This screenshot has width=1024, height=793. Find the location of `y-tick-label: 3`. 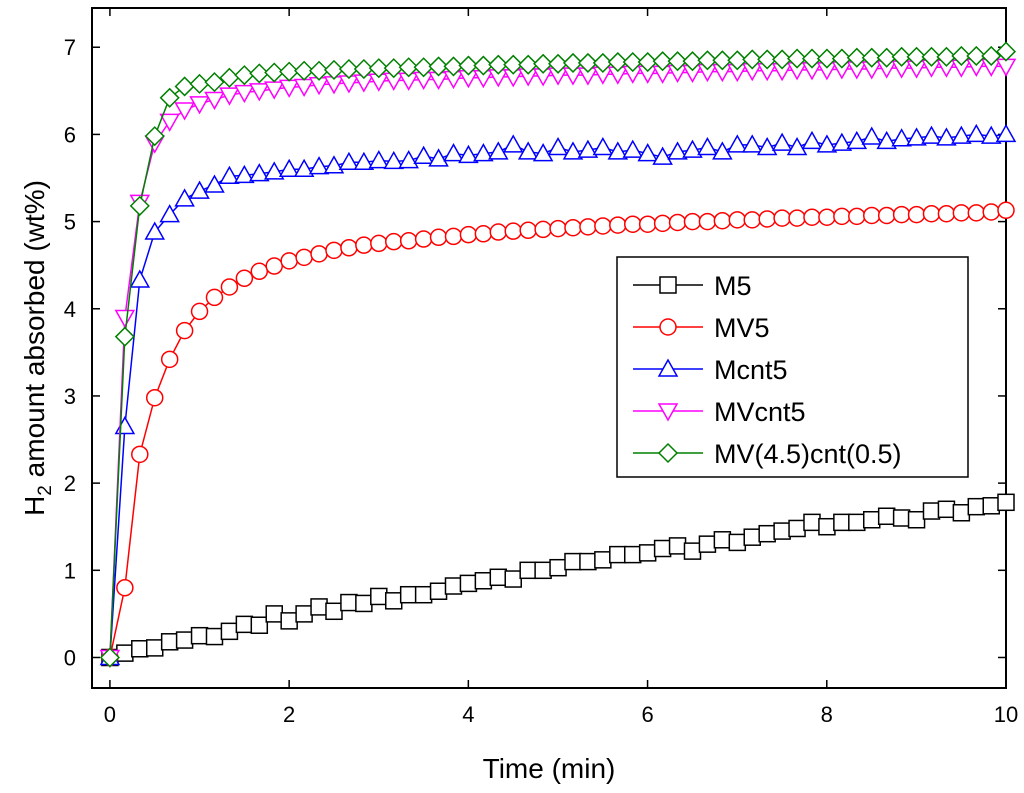

y-tick-label: 3 is located at coordinates (70, 396).